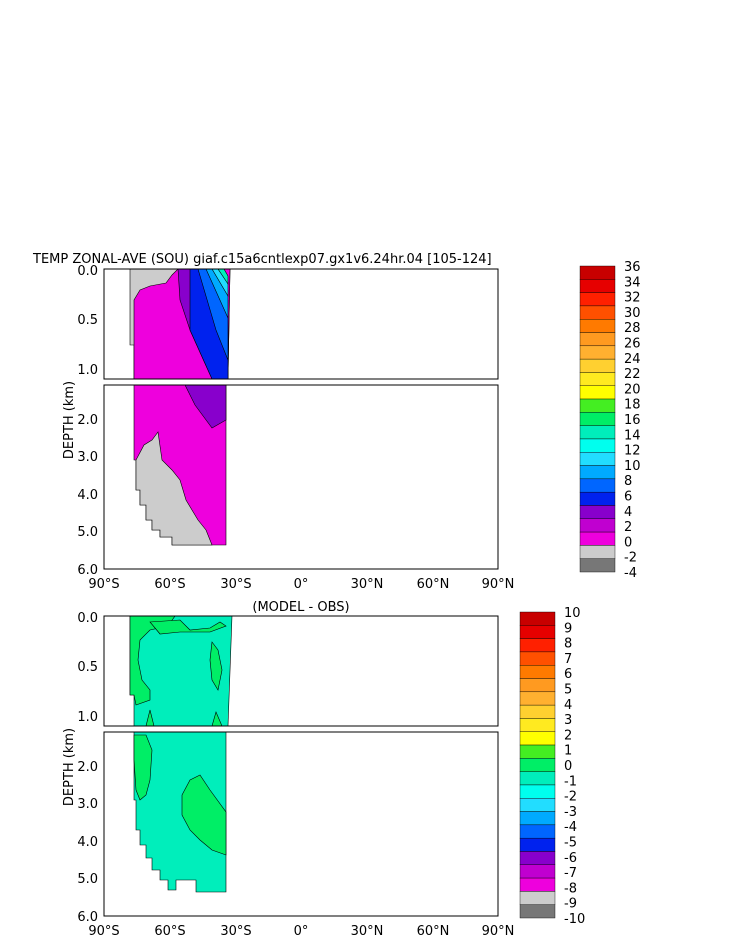  What do you see at coordinates (169, 931) in the screenshot?
I see `bottom-xtick-60S: 60°S` at bounding box center [169, 931].